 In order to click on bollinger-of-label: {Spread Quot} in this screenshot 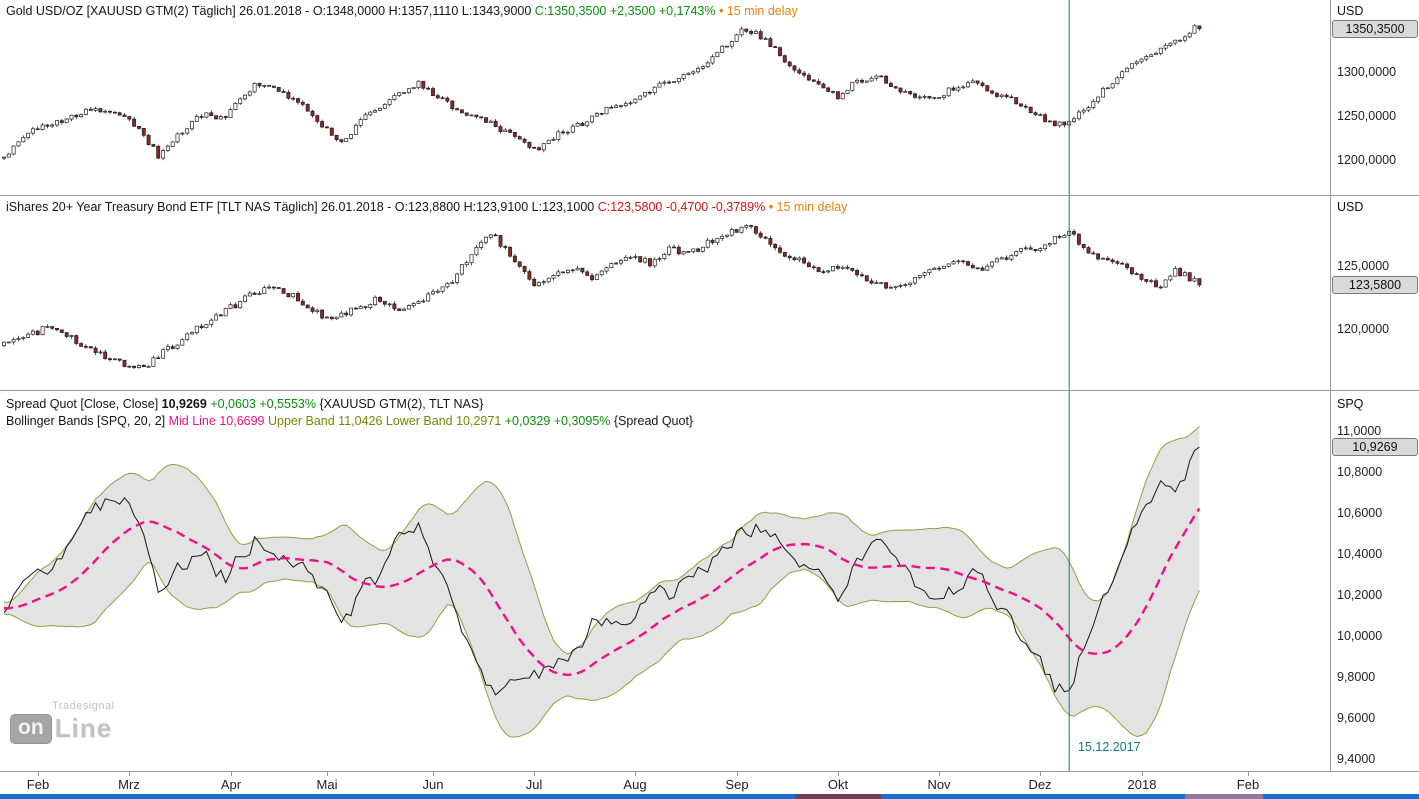, I will do `click(653, 421)`.